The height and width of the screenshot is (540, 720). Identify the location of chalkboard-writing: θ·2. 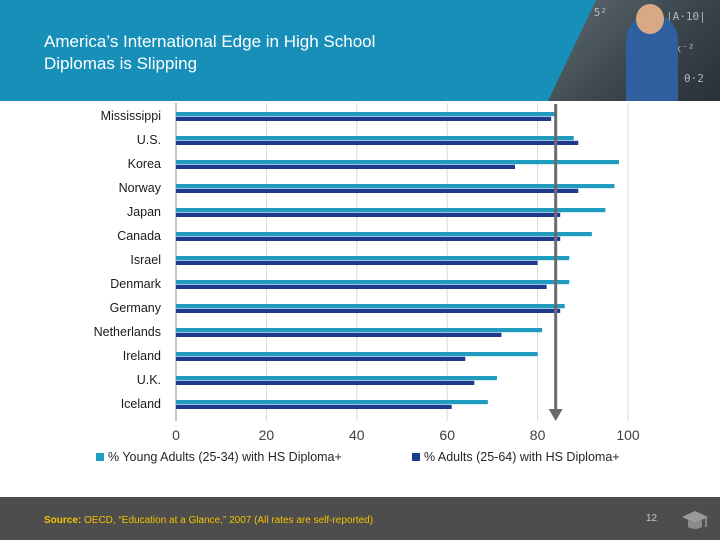
(694, 78).